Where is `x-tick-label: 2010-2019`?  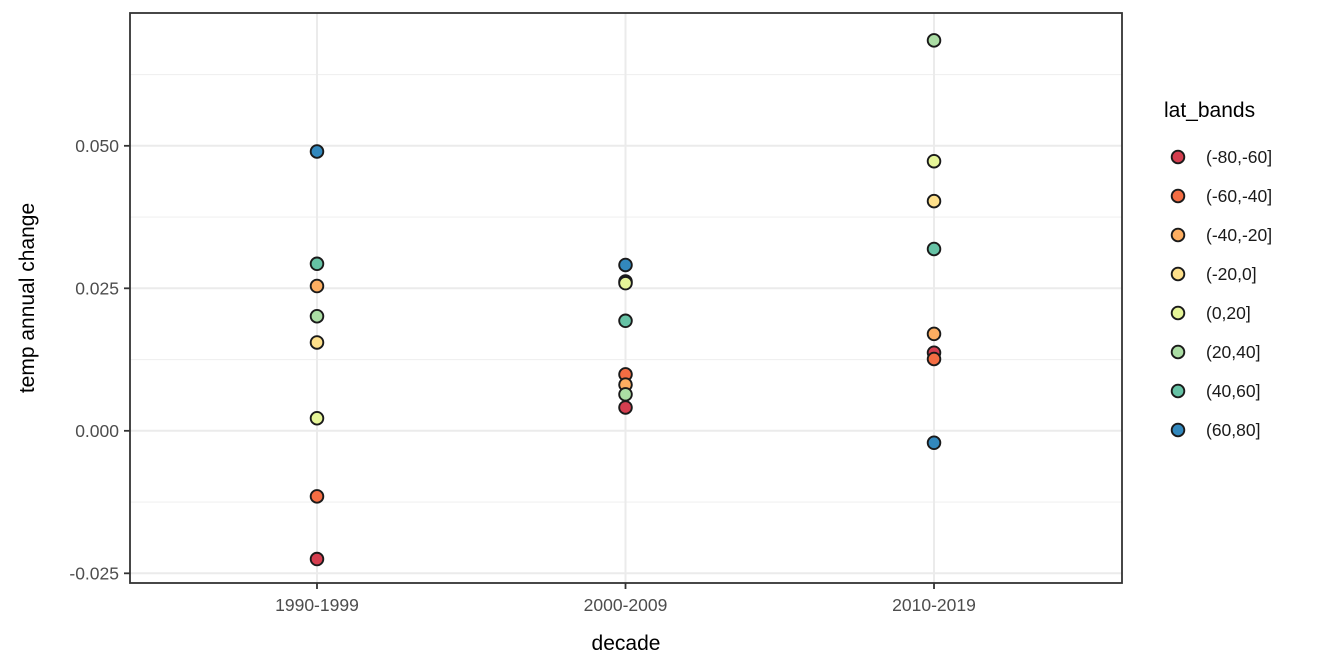 x-tick-label: 2010-2019 is located at coordinates (934, 605).